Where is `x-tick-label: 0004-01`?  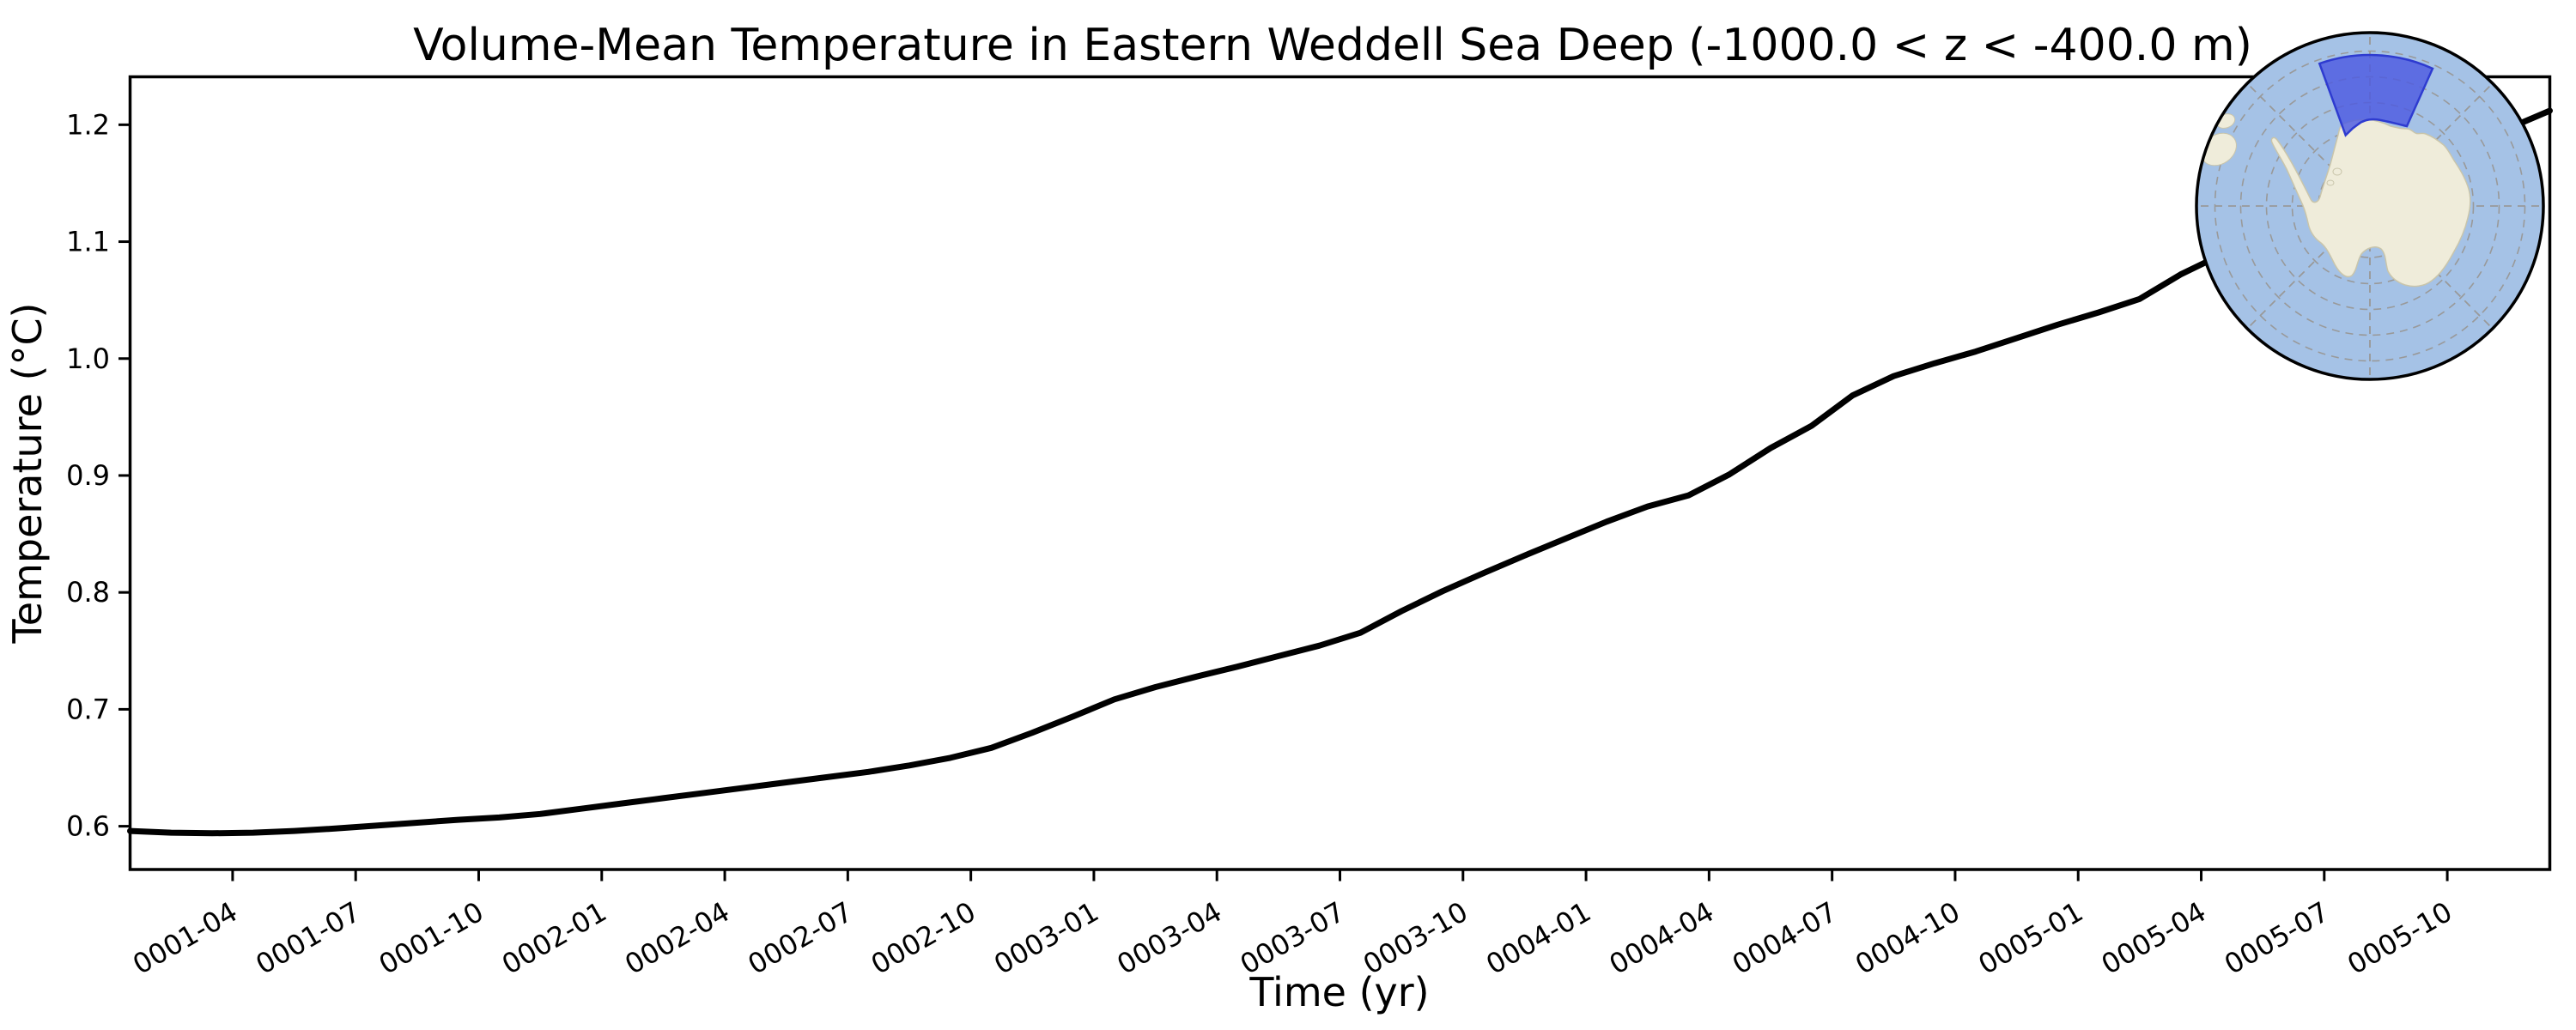 x-tick-label: 0004-01 is located at coordinates (1538, 938).